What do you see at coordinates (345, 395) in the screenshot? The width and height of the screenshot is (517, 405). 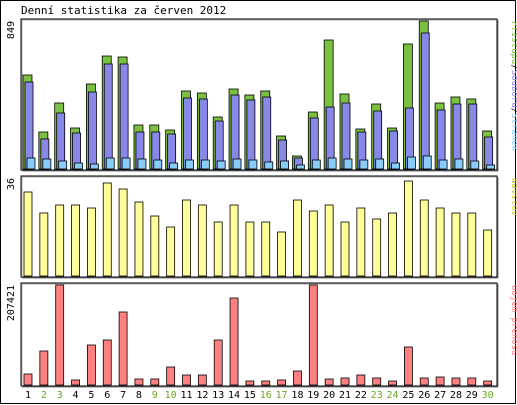 I see `day-label: 21` at bounding box center [345, 395].